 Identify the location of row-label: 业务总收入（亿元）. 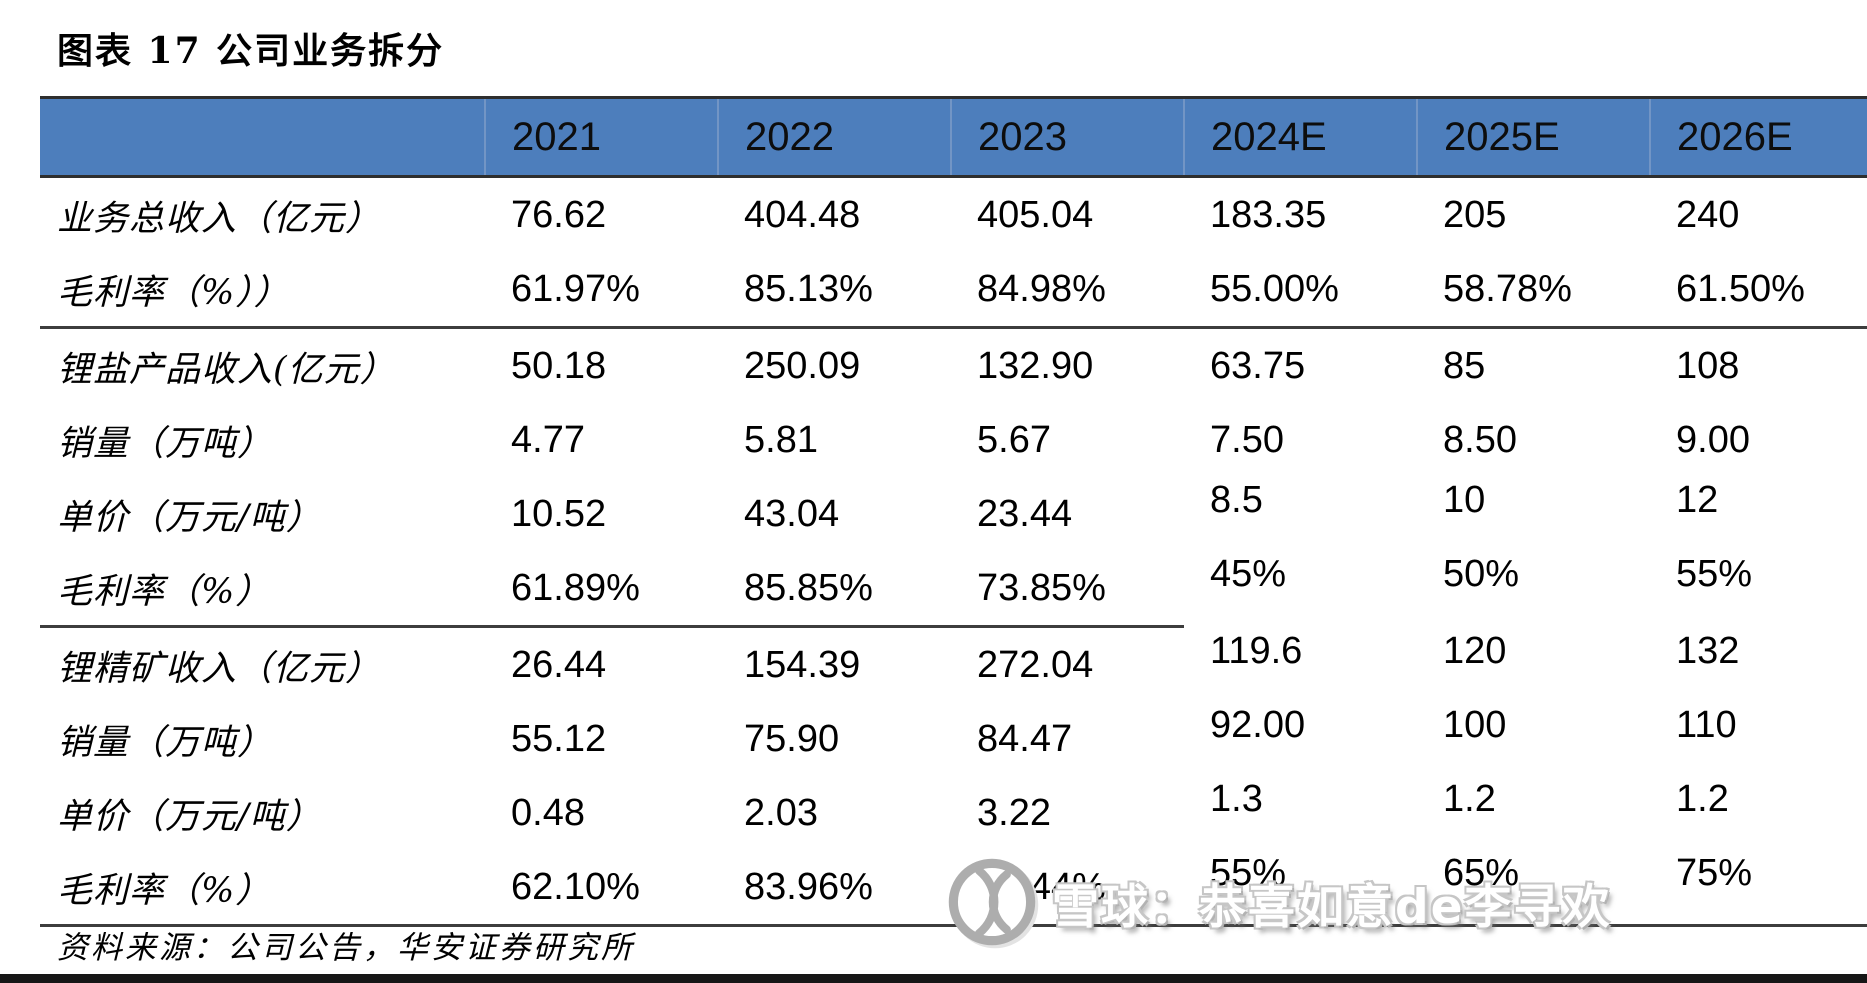
(262, 214).